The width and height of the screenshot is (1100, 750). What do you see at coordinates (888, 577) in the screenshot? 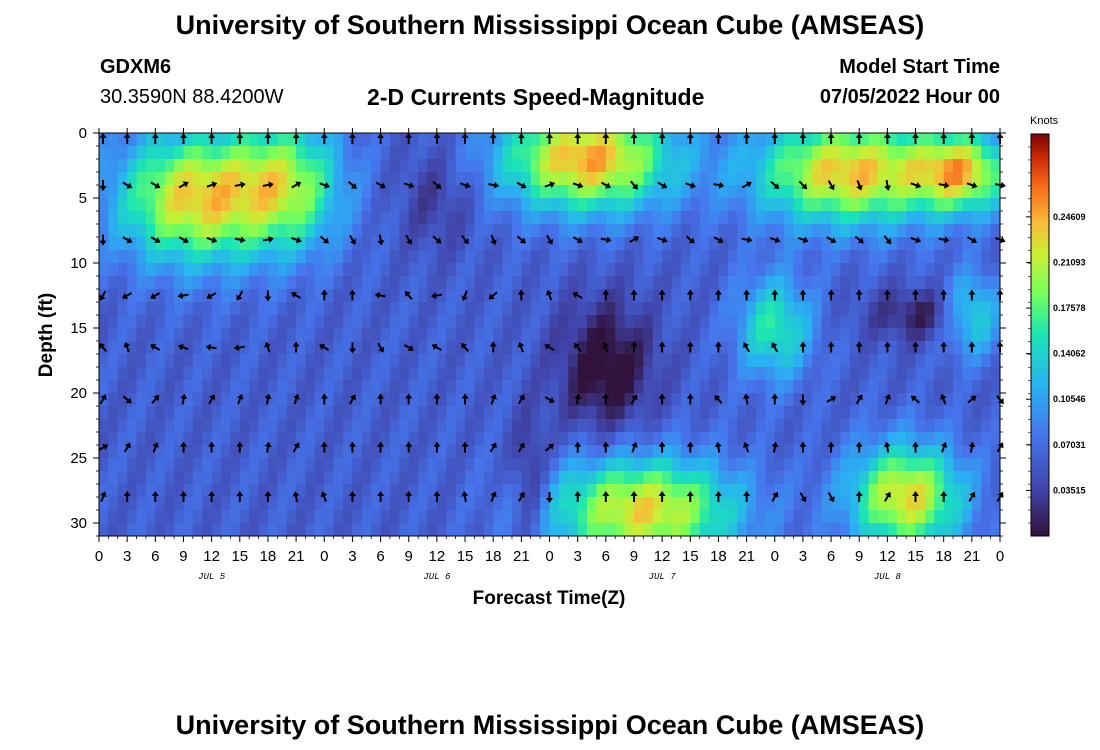
I see `date-label: JUL 8` at bounding box center [888, 577].